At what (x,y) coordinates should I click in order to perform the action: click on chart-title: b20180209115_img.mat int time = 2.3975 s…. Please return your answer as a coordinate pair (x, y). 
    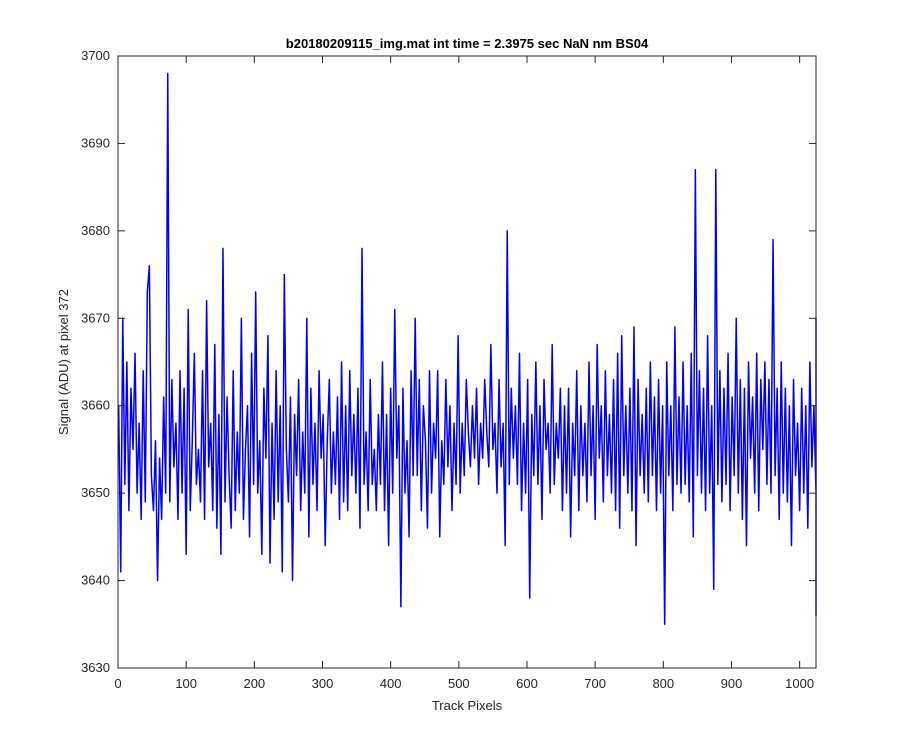
    Looking at the image, I should click on (467, 43).